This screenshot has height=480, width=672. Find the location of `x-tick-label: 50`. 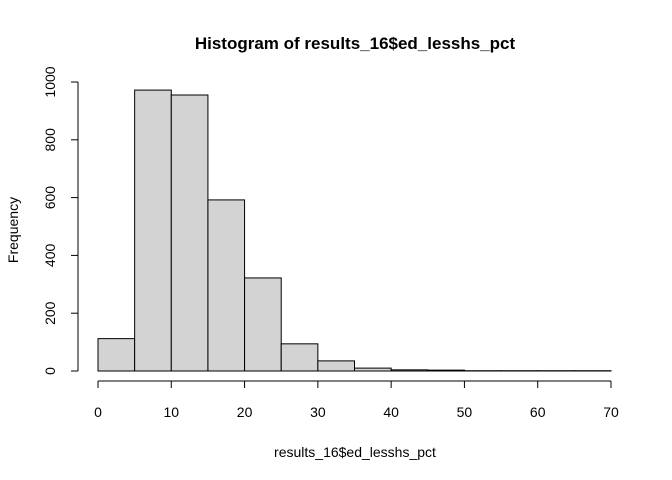

x-tick-label: 50 is located at coordinates (465, 412).